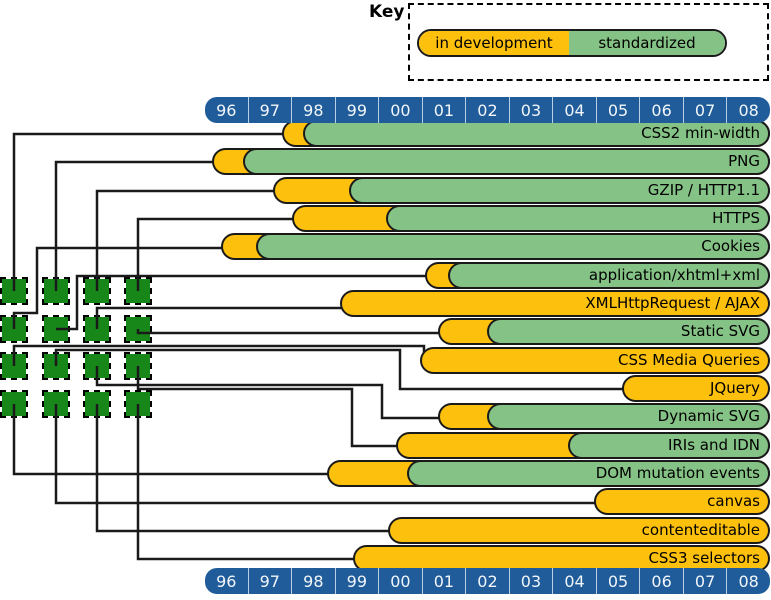 The height and width of the screenshot is (600, 771). I want to click on key-legend-bar: in development standardized, so click(572, 43).